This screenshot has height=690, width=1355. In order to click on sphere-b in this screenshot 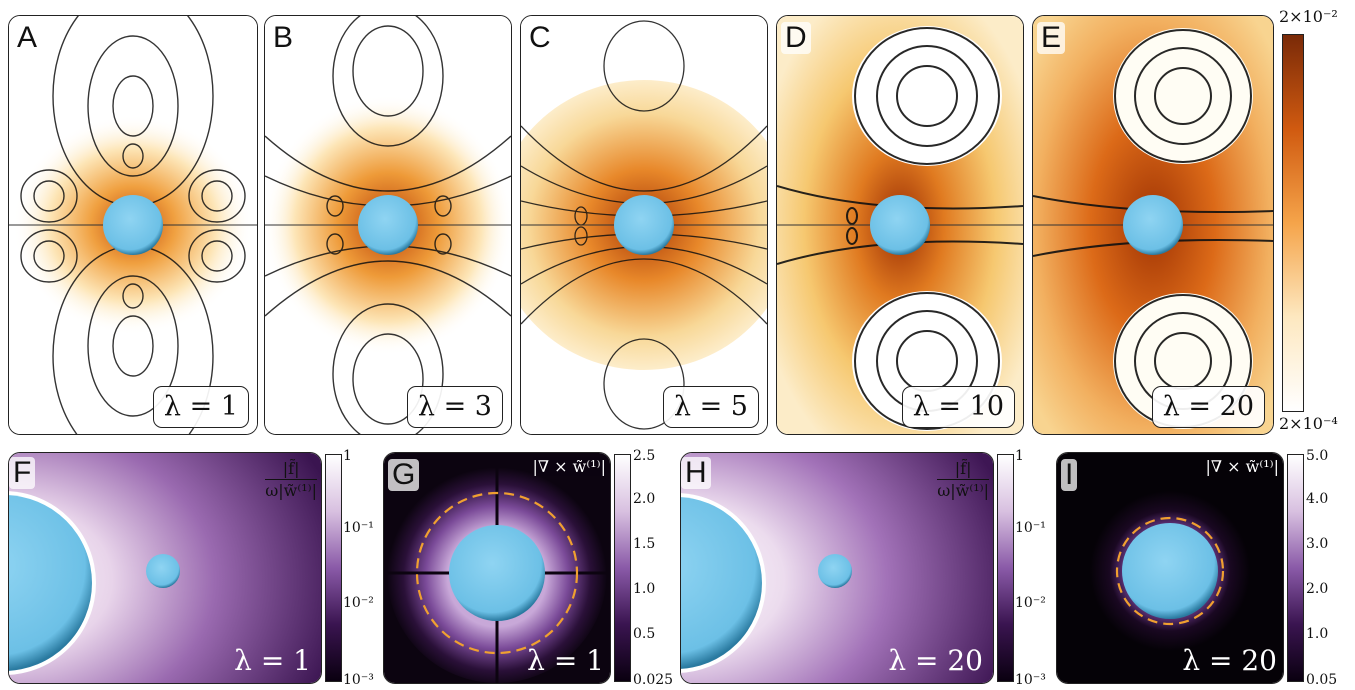, I will do `click(388, 225)`.